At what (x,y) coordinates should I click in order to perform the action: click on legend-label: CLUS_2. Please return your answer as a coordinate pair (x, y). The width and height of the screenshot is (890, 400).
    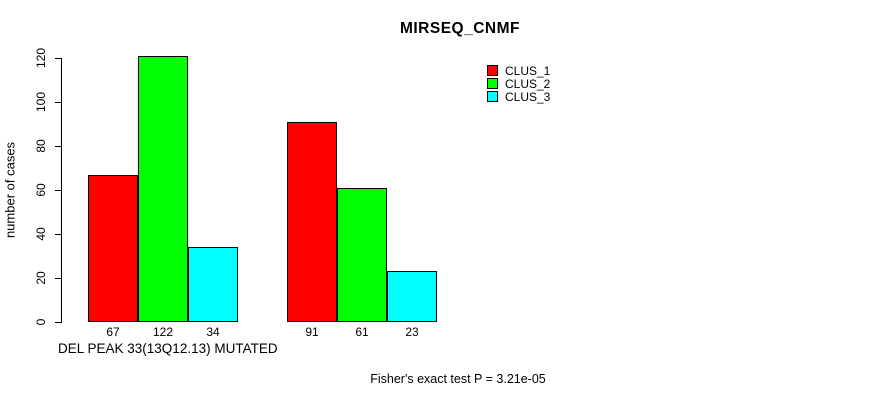
    Looking at the image, I should click on (528, 83).